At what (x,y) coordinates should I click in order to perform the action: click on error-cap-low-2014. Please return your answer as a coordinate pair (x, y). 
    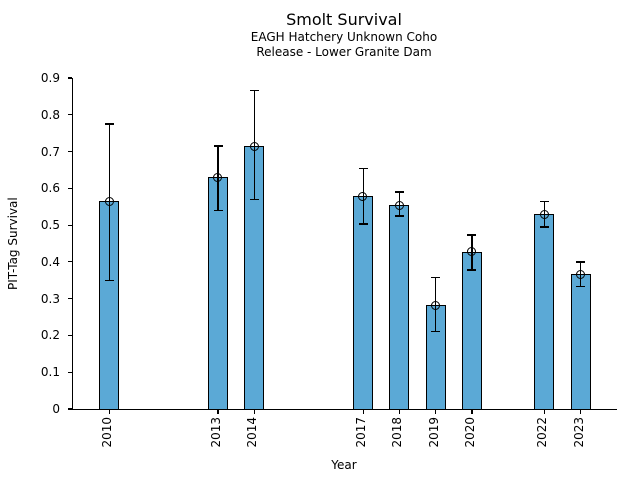
    Looking at the image, I should click on (254, 199).